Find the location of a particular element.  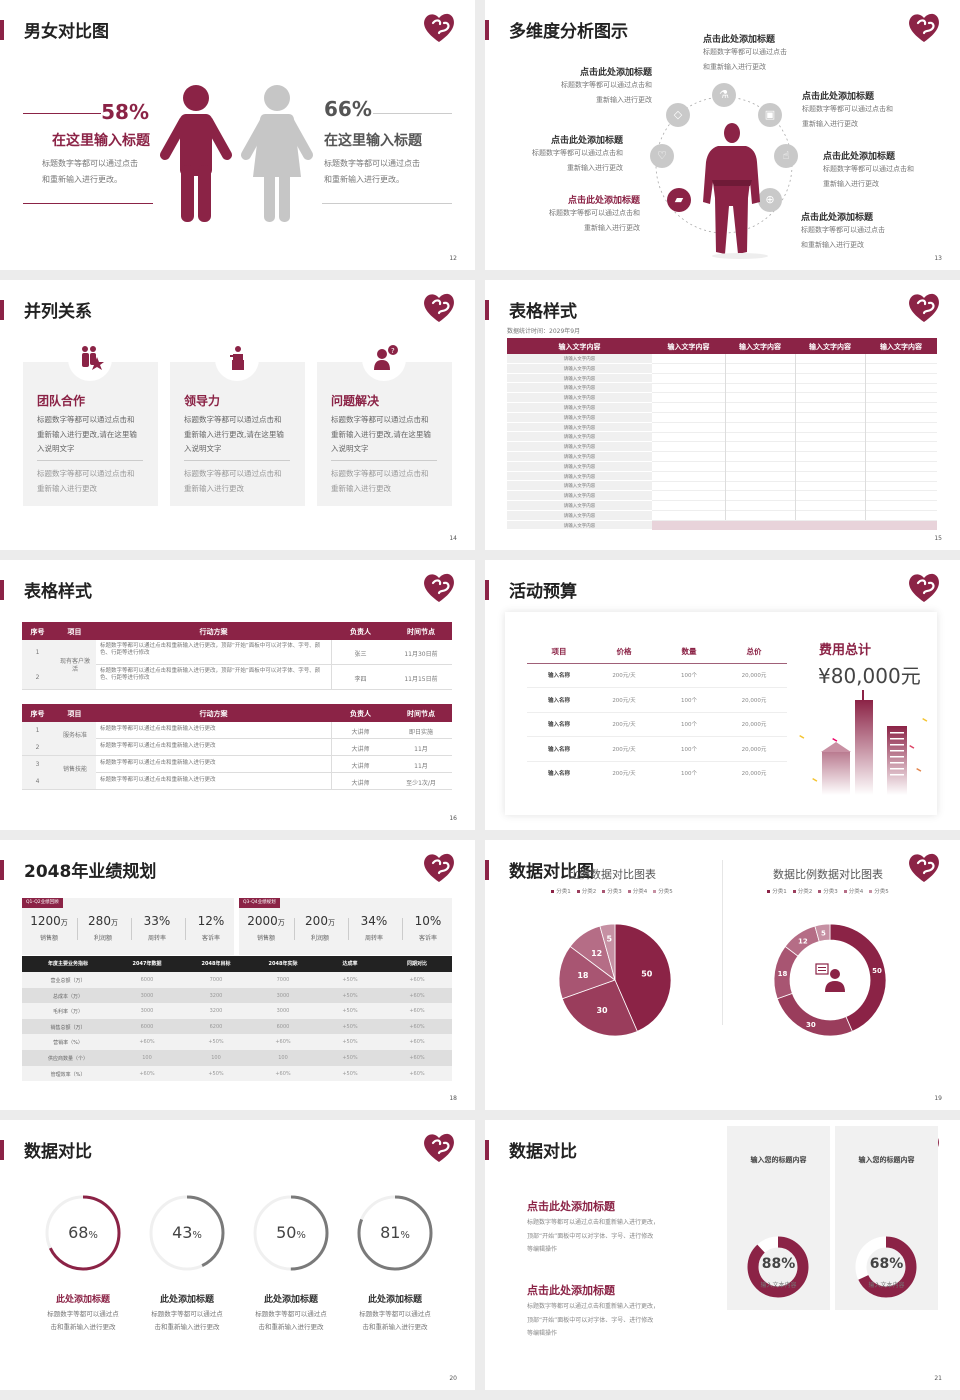

card-caption: 输入文本内容 is located at coordinates (778, 1285).